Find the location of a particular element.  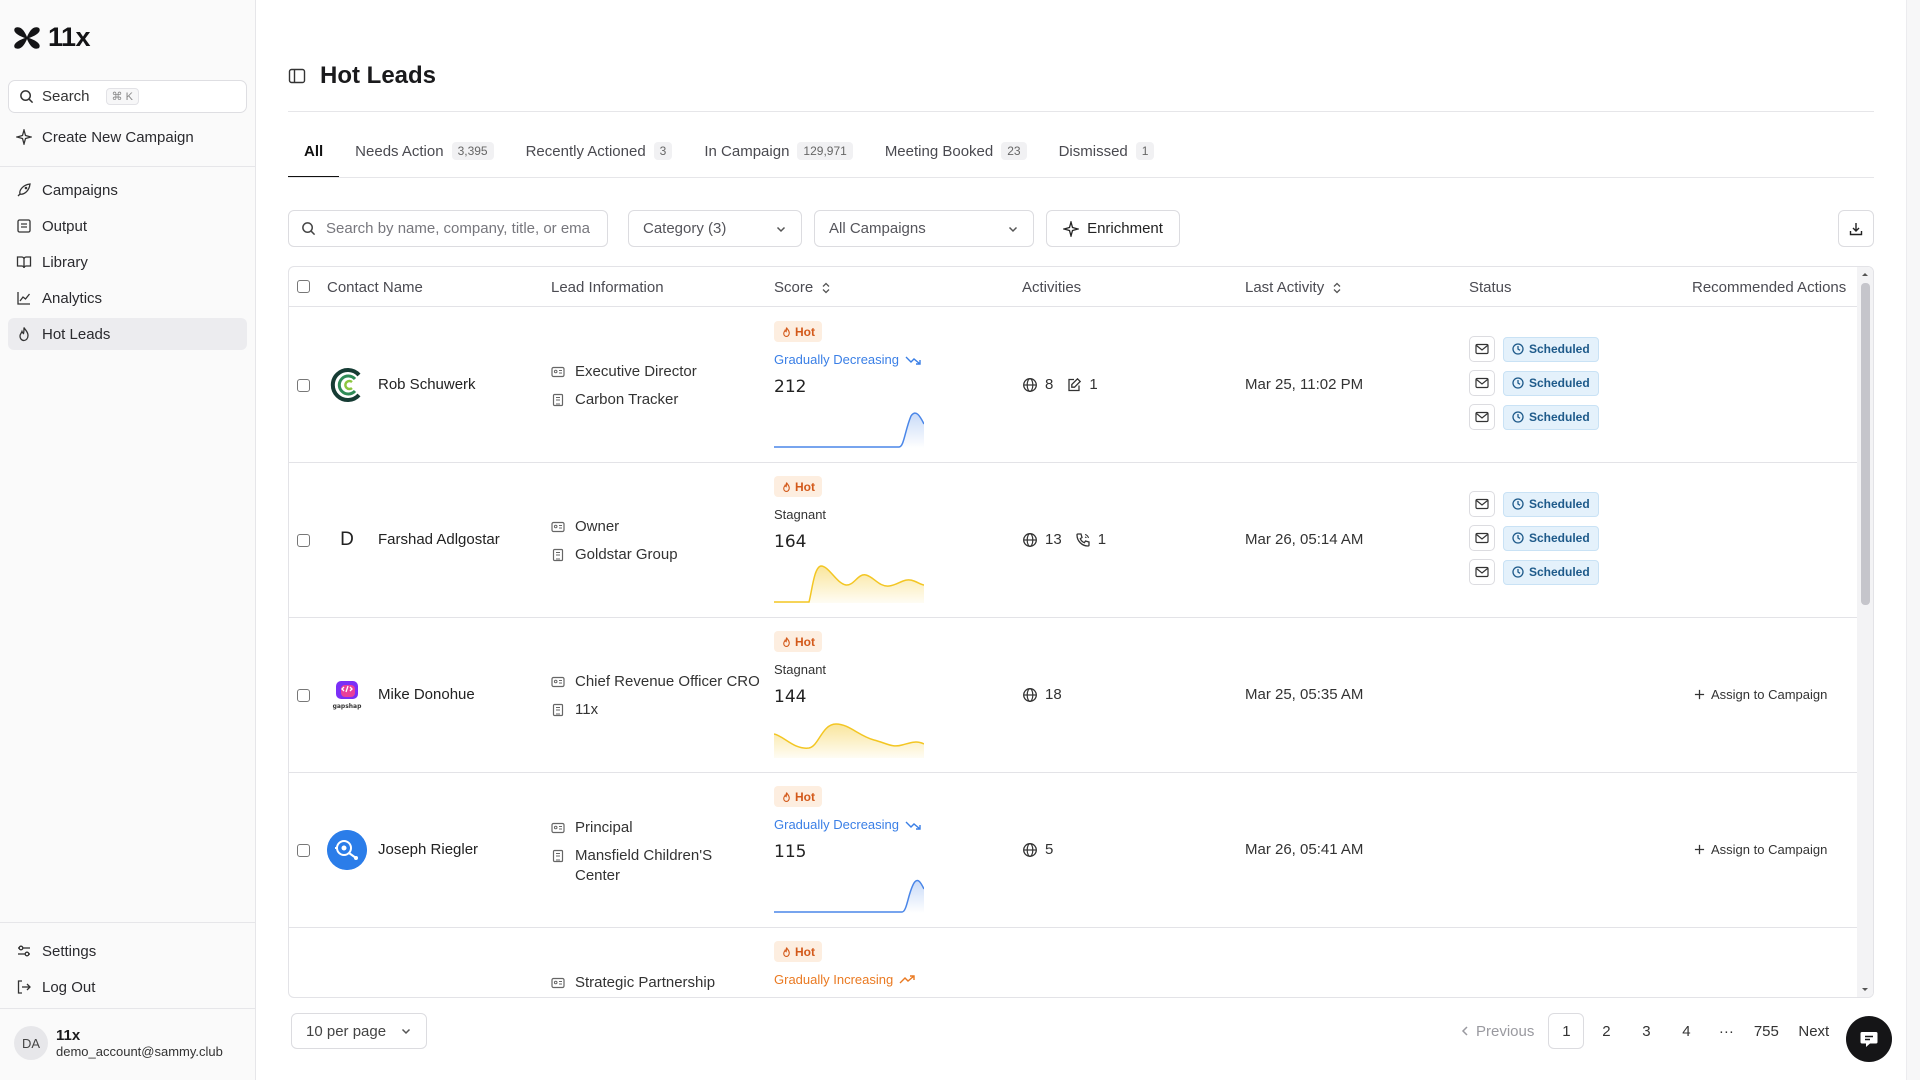

phone-icon is located at coordinates (1083, 539).